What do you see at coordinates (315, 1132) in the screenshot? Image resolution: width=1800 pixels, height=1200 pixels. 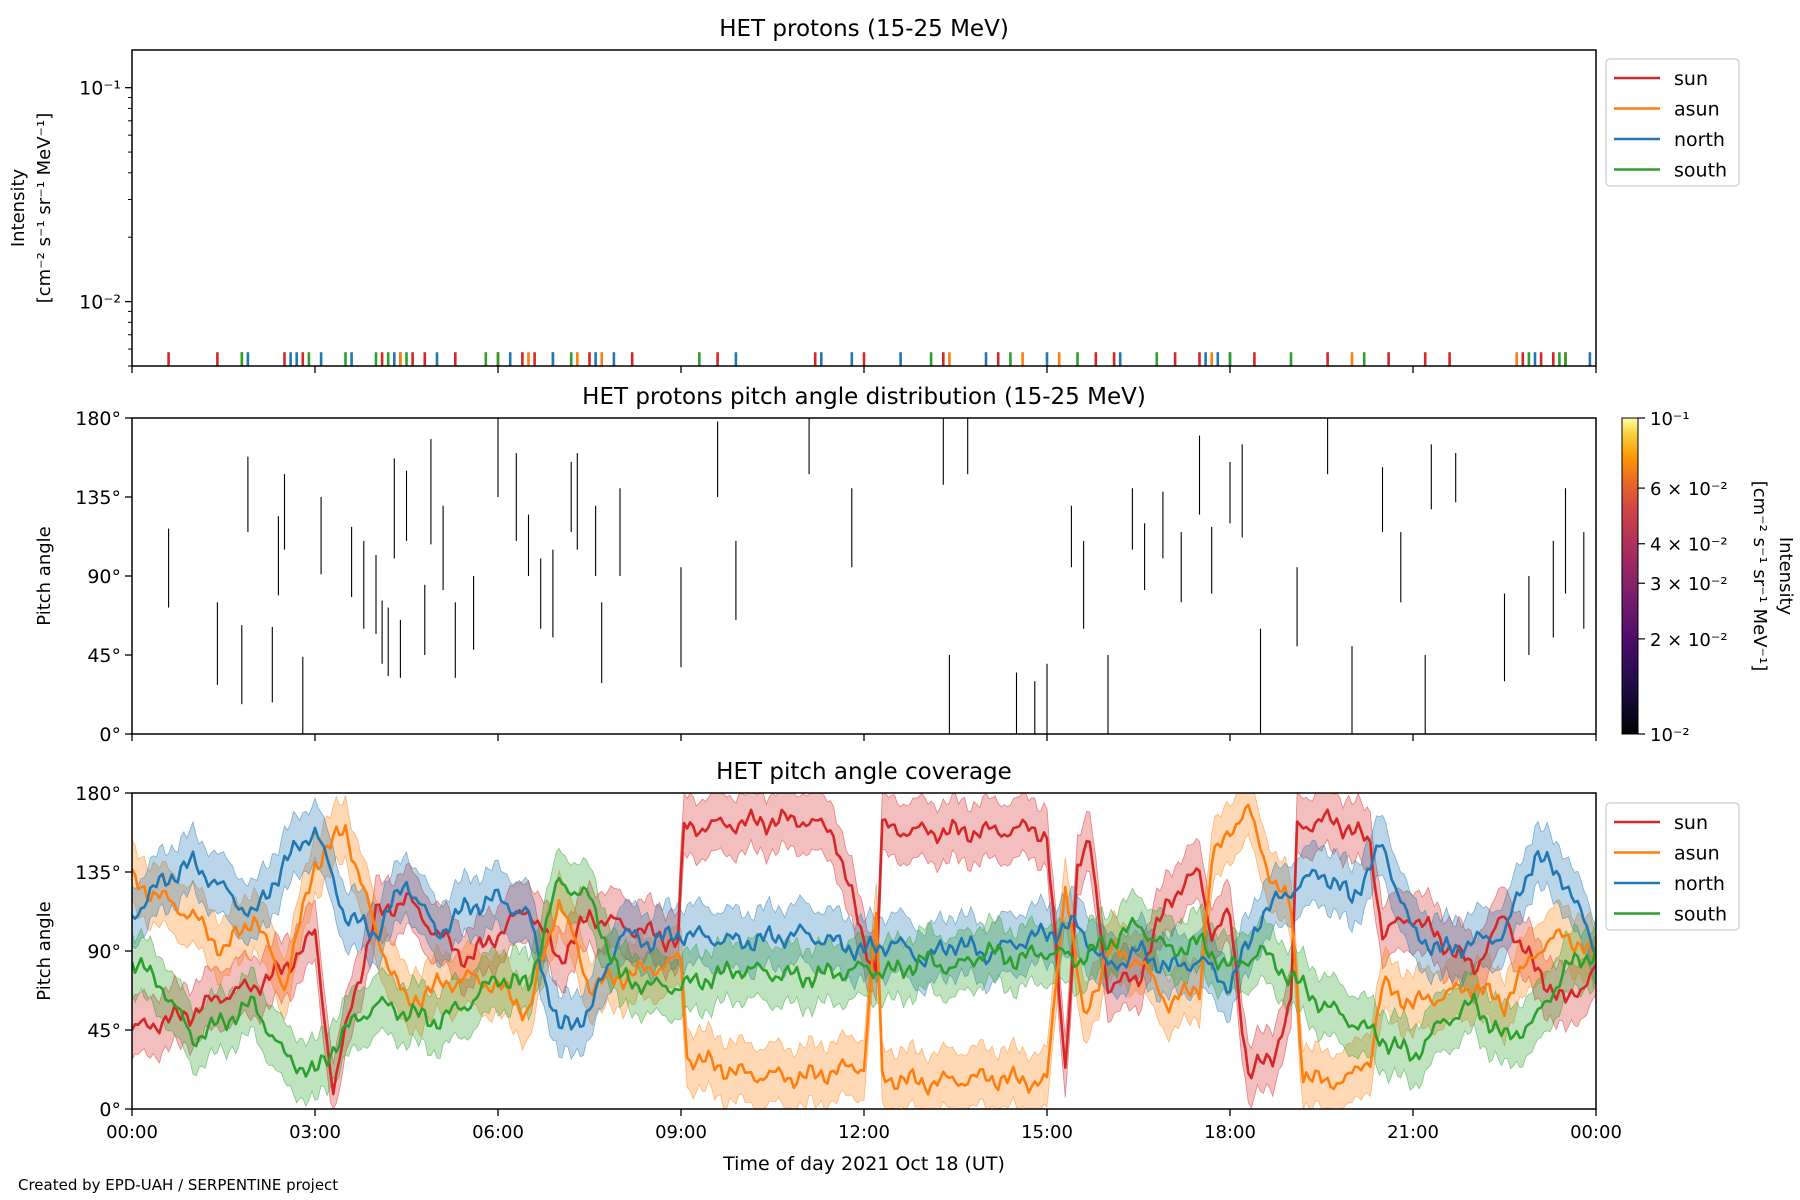 I see `x-tick-label: 03:00` at bounding box center [315, 1132].